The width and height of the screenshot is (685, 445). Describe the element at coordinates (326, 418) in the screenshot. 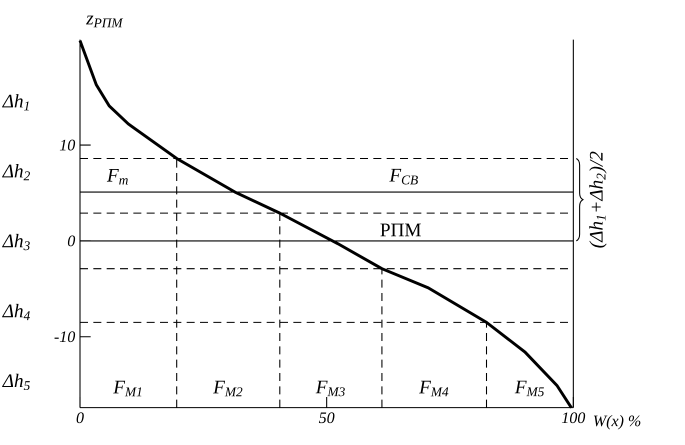

I see `x-tick-label: 50` at that location.